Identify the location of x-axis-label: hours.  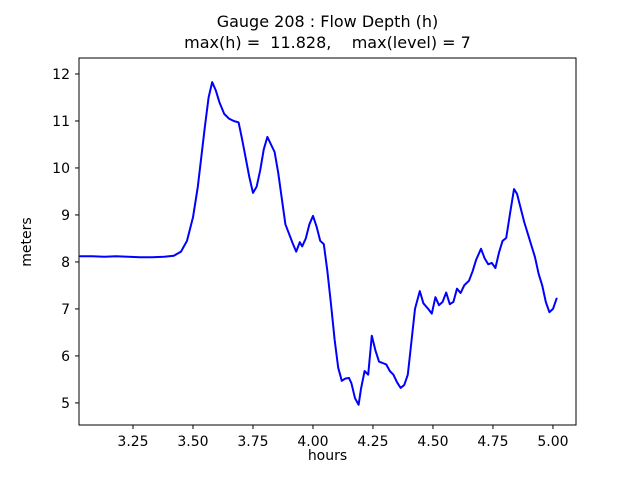
(327, 456).